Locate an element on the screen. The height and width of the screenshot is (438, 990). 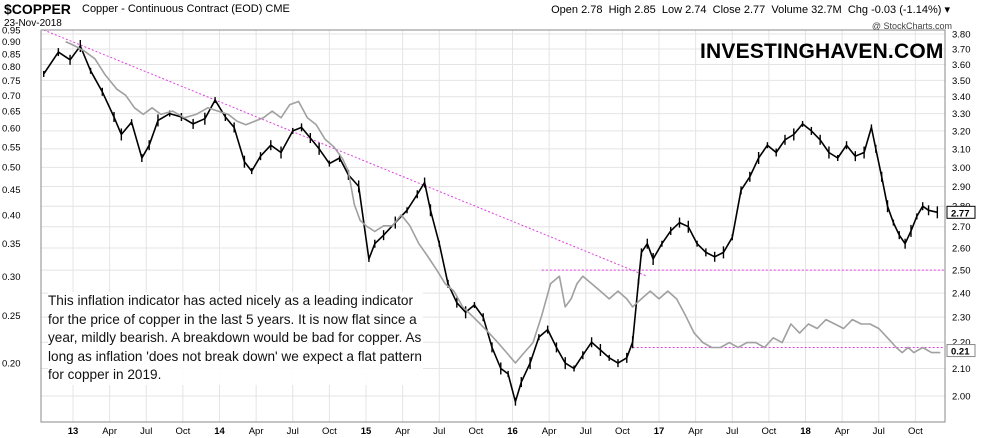
open-label: Open is located at coordinates (564, 10).